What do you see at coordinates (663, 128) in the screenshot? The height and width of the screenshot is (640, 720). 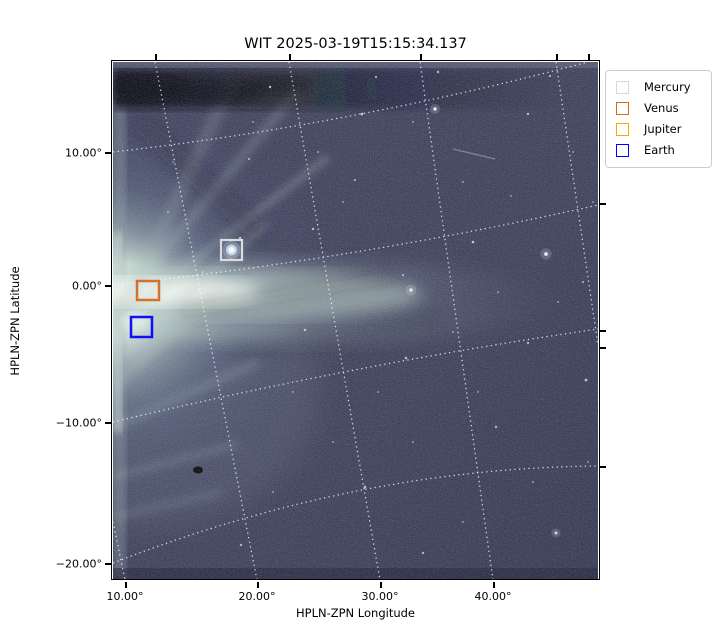 I see `legend-label: Jupiter` at bounding box center [663, 128].